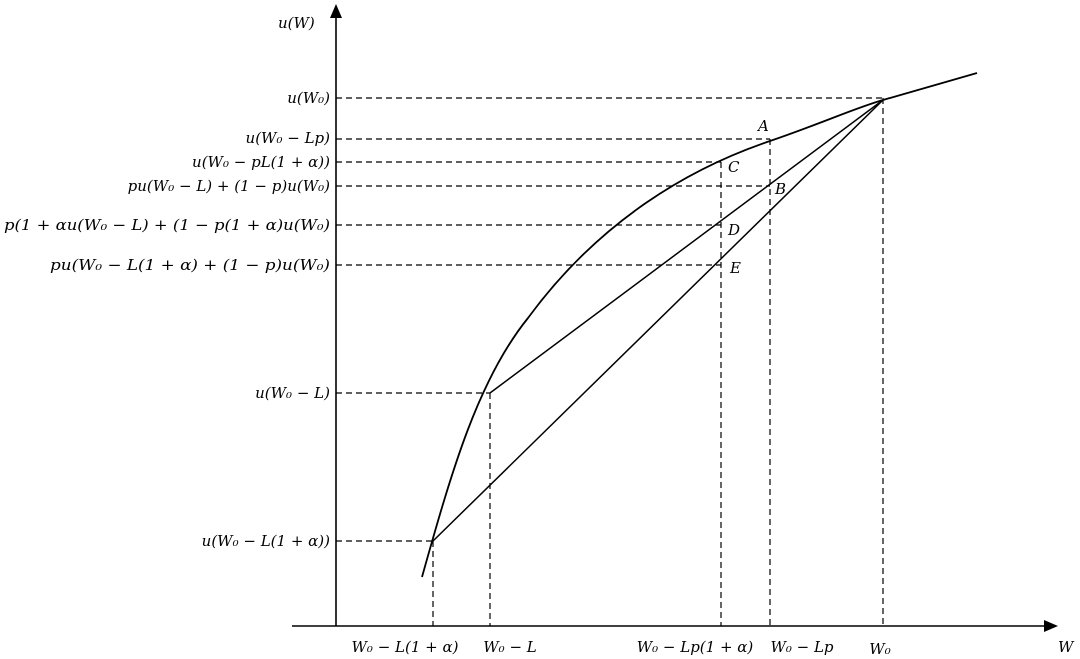 This screenshot has height=659, width=1080. Describe the element at coordinates (879, 649) in the screenshot. I see `xlabel-w0: W₀` at that location.